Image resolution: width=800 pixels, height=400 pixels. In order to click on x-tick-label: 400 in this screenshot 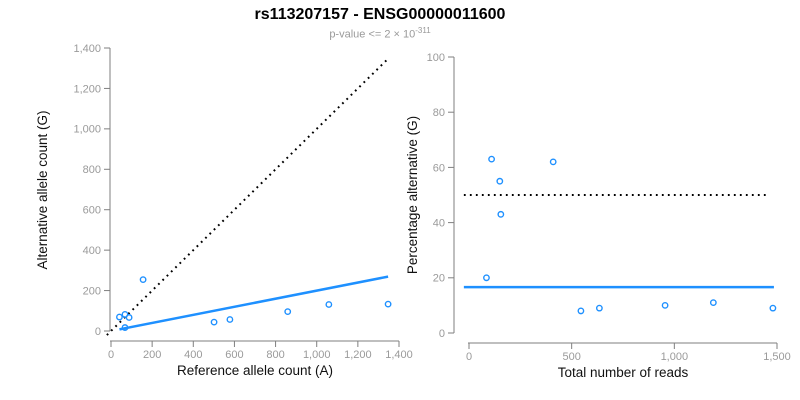, I will do `click(193, 355)`.